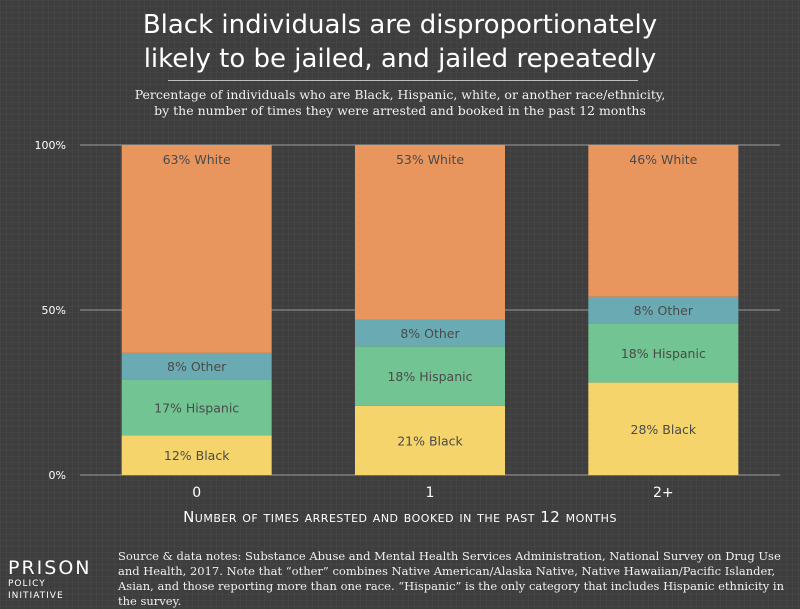 The image size is (800, 609). I want to click on data-label-black: 28% Black, so click(664, 429).